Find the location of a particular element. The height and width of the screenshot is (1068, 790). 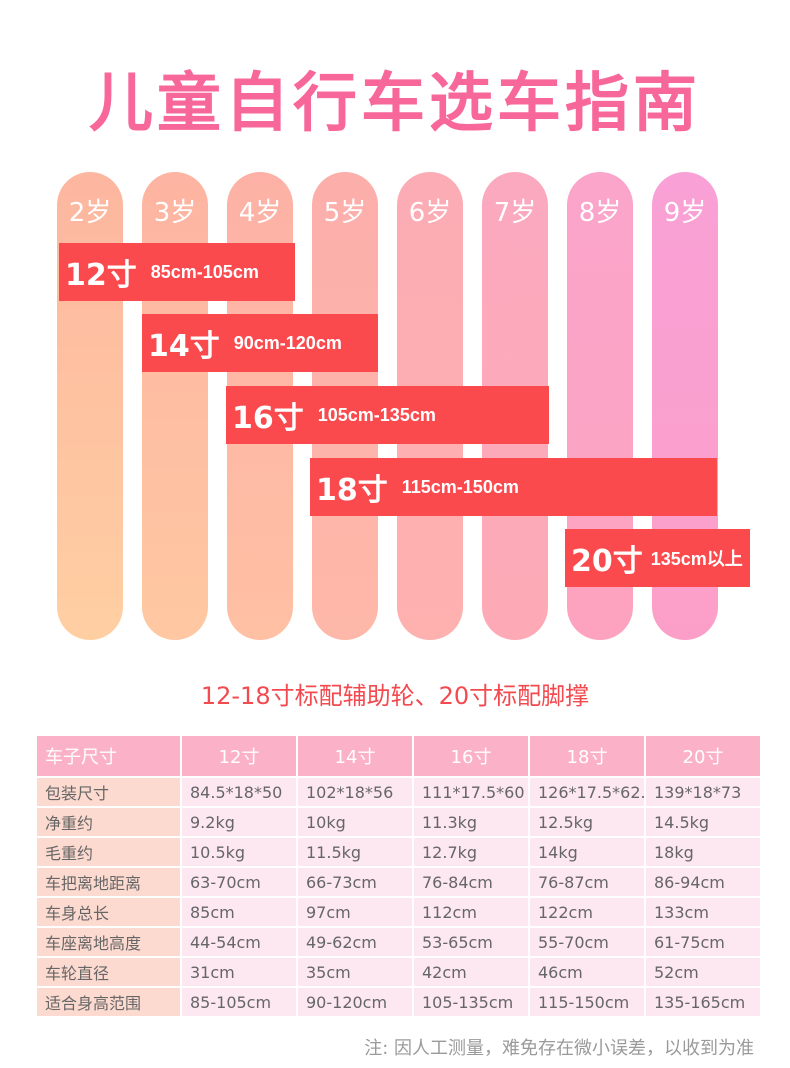

age-label: 6岁 is located at coordinates (430, 213).